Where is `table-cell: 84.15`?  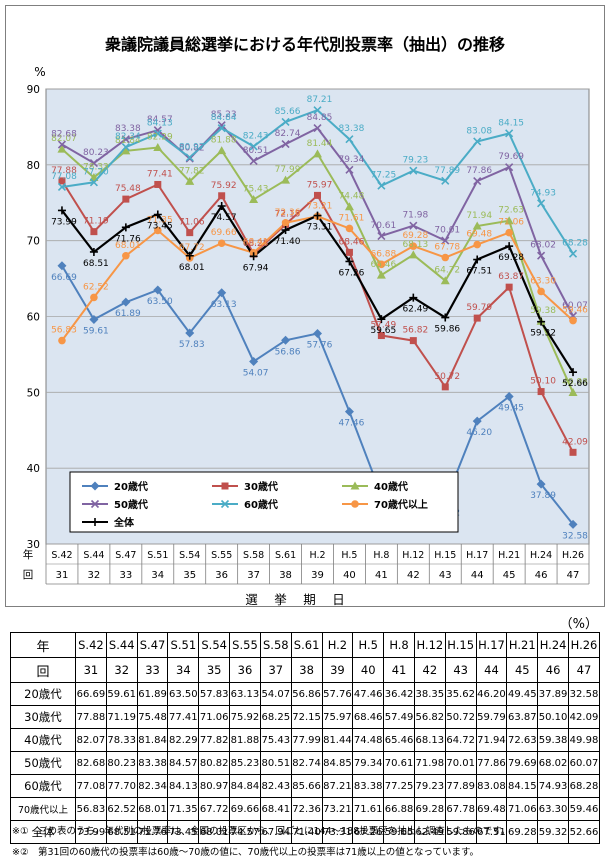
table-cell: 84.15 is located at coordinates (522, 786).